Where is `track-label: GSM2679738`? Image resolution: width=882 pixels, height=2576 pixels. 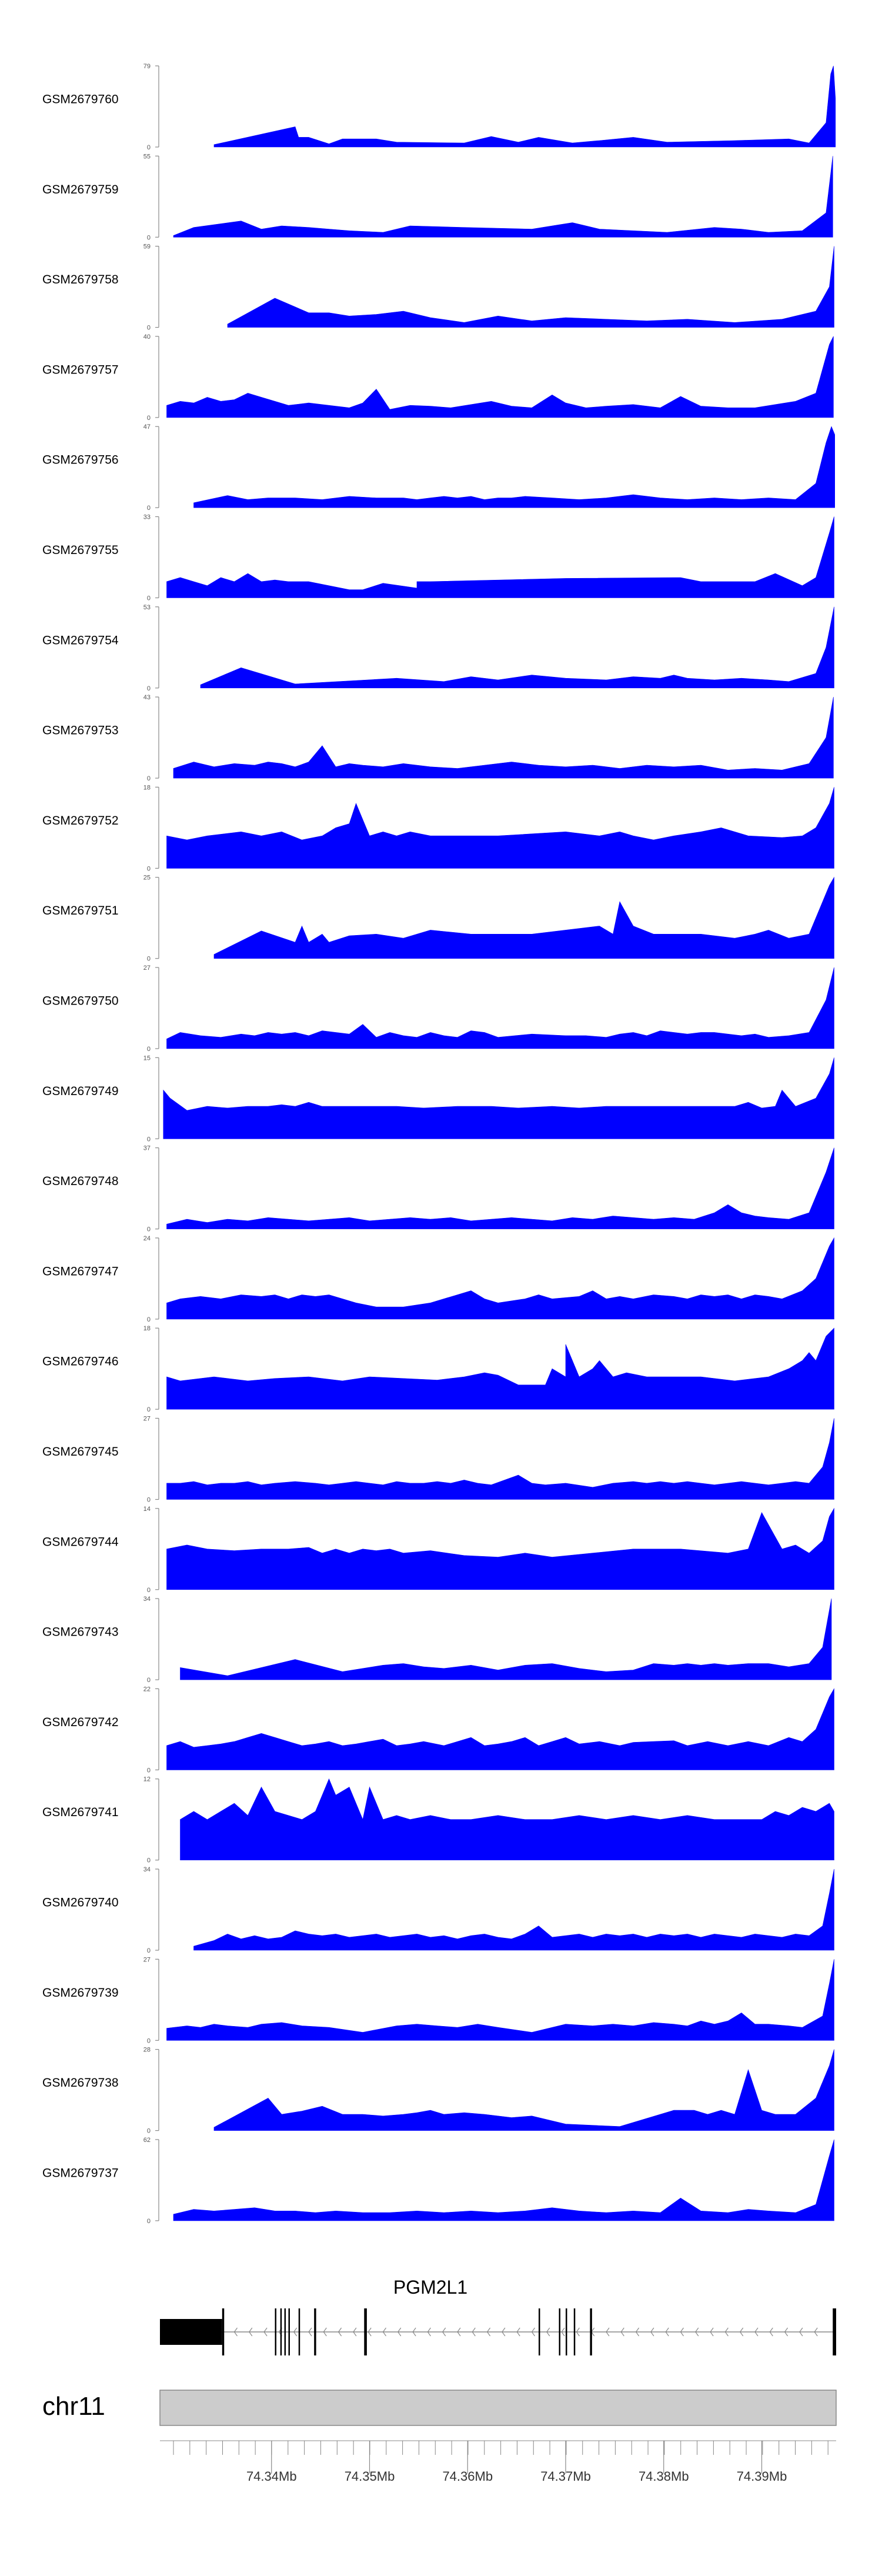
track-label: GSM2679738 is located at coordinates (80, 2083).